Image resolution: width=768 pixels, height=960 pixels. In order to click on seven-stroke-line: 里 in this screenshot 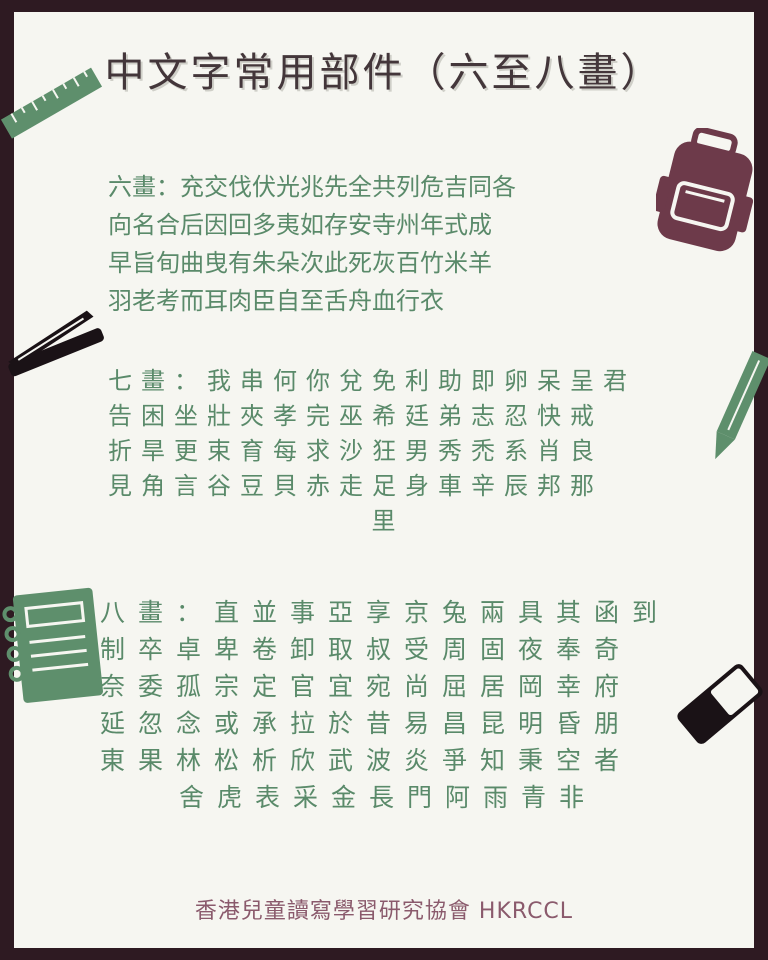, I will do `click(388, 521)`.